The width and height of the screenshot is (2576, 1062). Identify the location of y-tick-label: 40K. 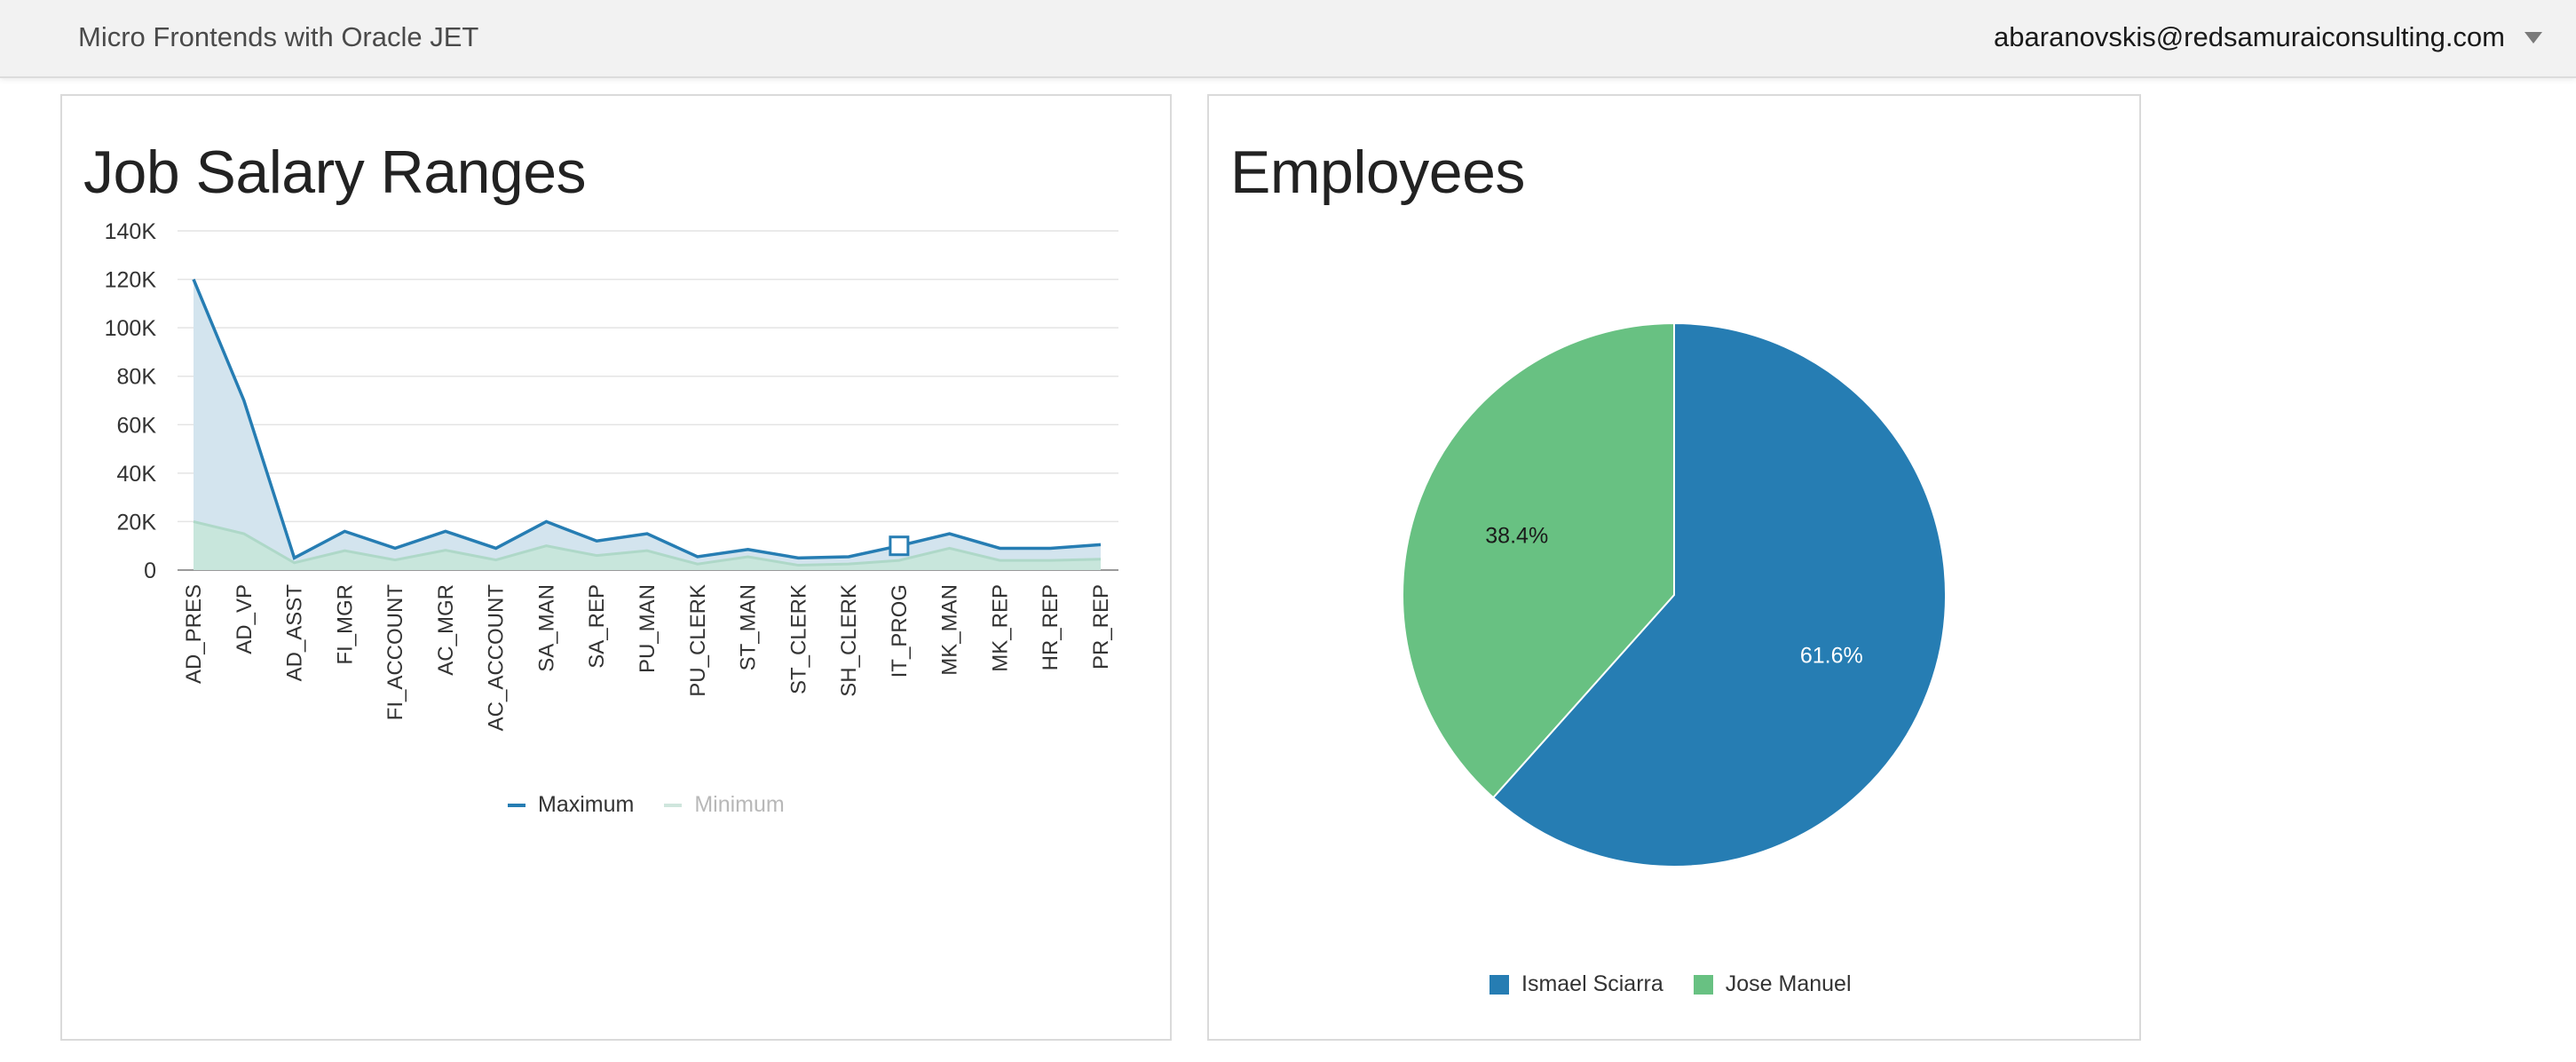
(137, 474).